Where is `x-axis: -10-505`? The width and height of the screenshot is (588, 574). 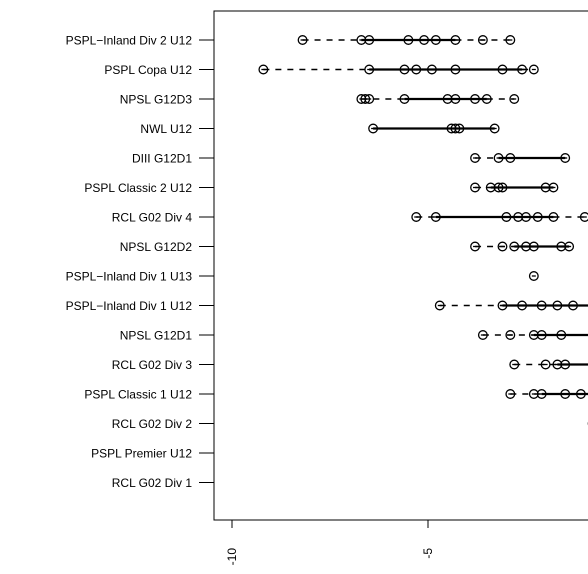
x-axis: -10-505 is located at coordinates (406, 542).